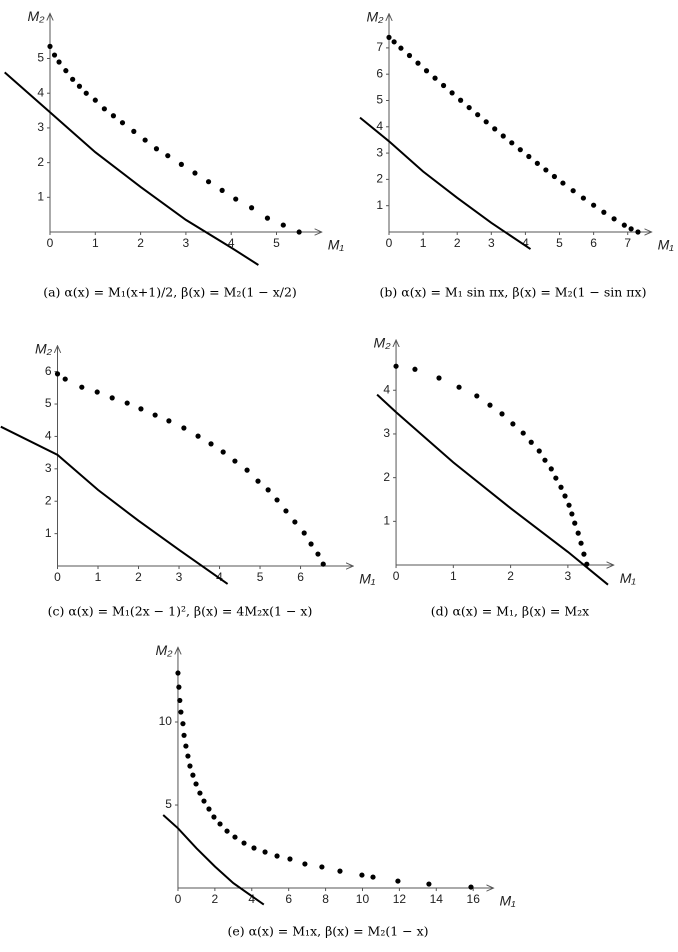 Image resolution: width=678 pixels, height=952 pixels. I want to click on x-tick-label: 10, so click(363, 899).